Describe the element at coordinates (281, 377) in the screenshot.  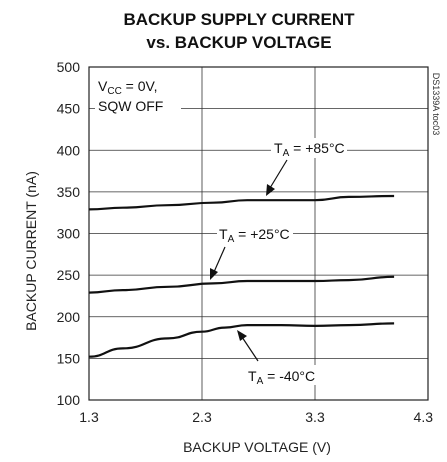
I see `series-label-minus40c: TA = -40°C` at that location.